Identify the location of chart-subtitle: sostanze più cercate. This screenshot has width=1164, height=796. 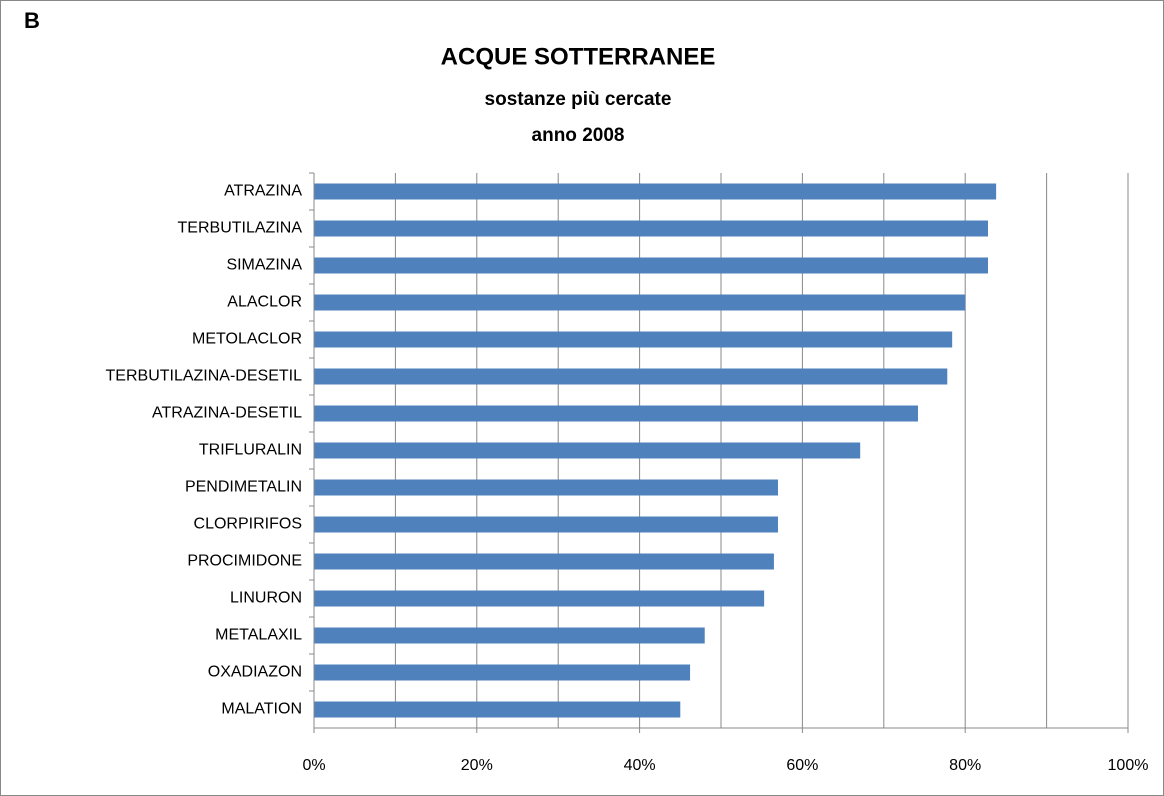
(578, 99).